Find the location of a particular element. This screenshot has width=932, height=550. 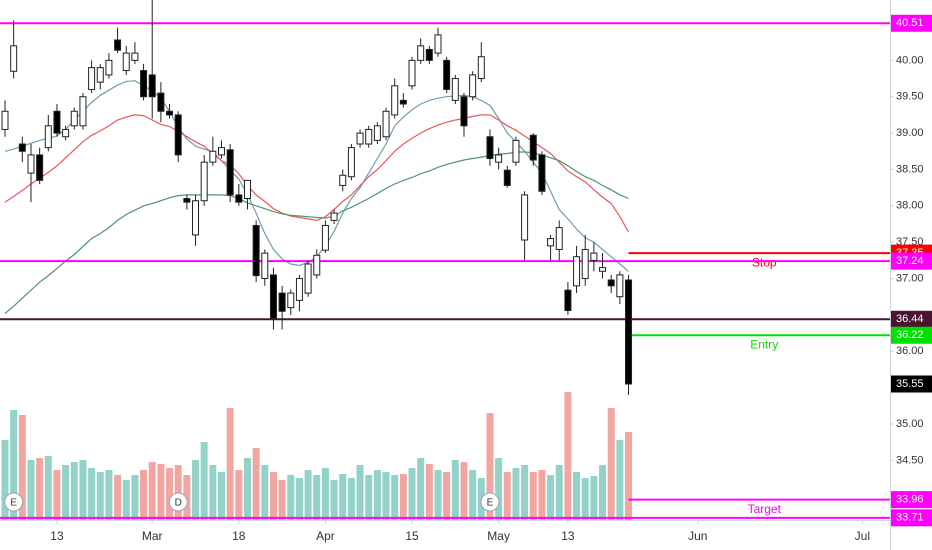

y-tick-label: 39.00 is located at coordinates (910, 133).